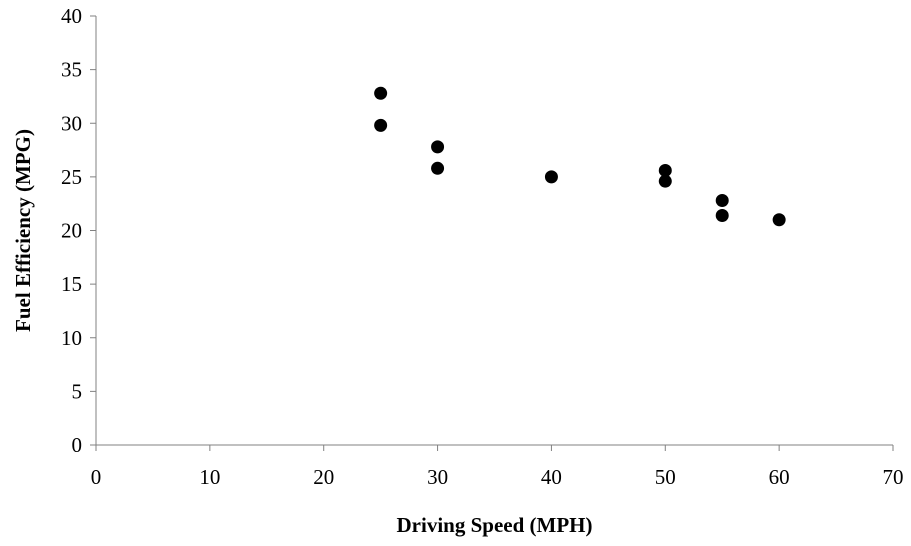  I want to click on x-tick-label: 10, so click(209, 477).